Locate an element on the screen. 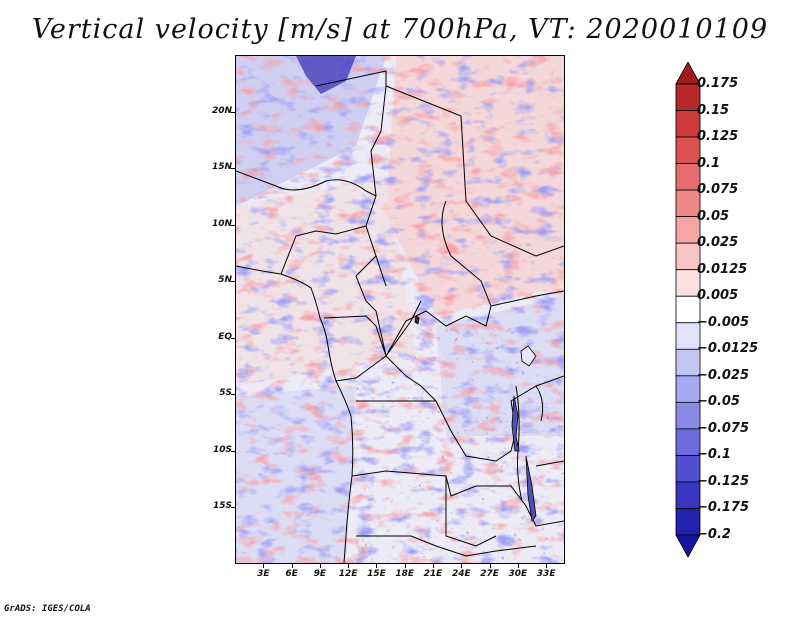  colorbar-label: 0.125 is located at coordinates (718, 137).